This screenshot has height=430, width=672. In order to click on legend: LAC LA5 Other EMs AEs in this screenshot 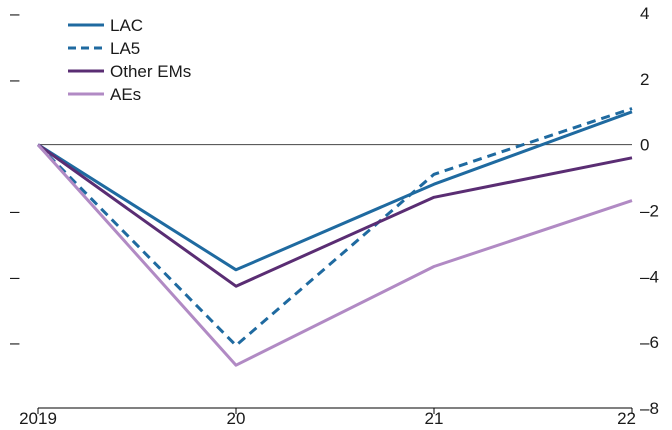, I will do `click(129, 60)`.